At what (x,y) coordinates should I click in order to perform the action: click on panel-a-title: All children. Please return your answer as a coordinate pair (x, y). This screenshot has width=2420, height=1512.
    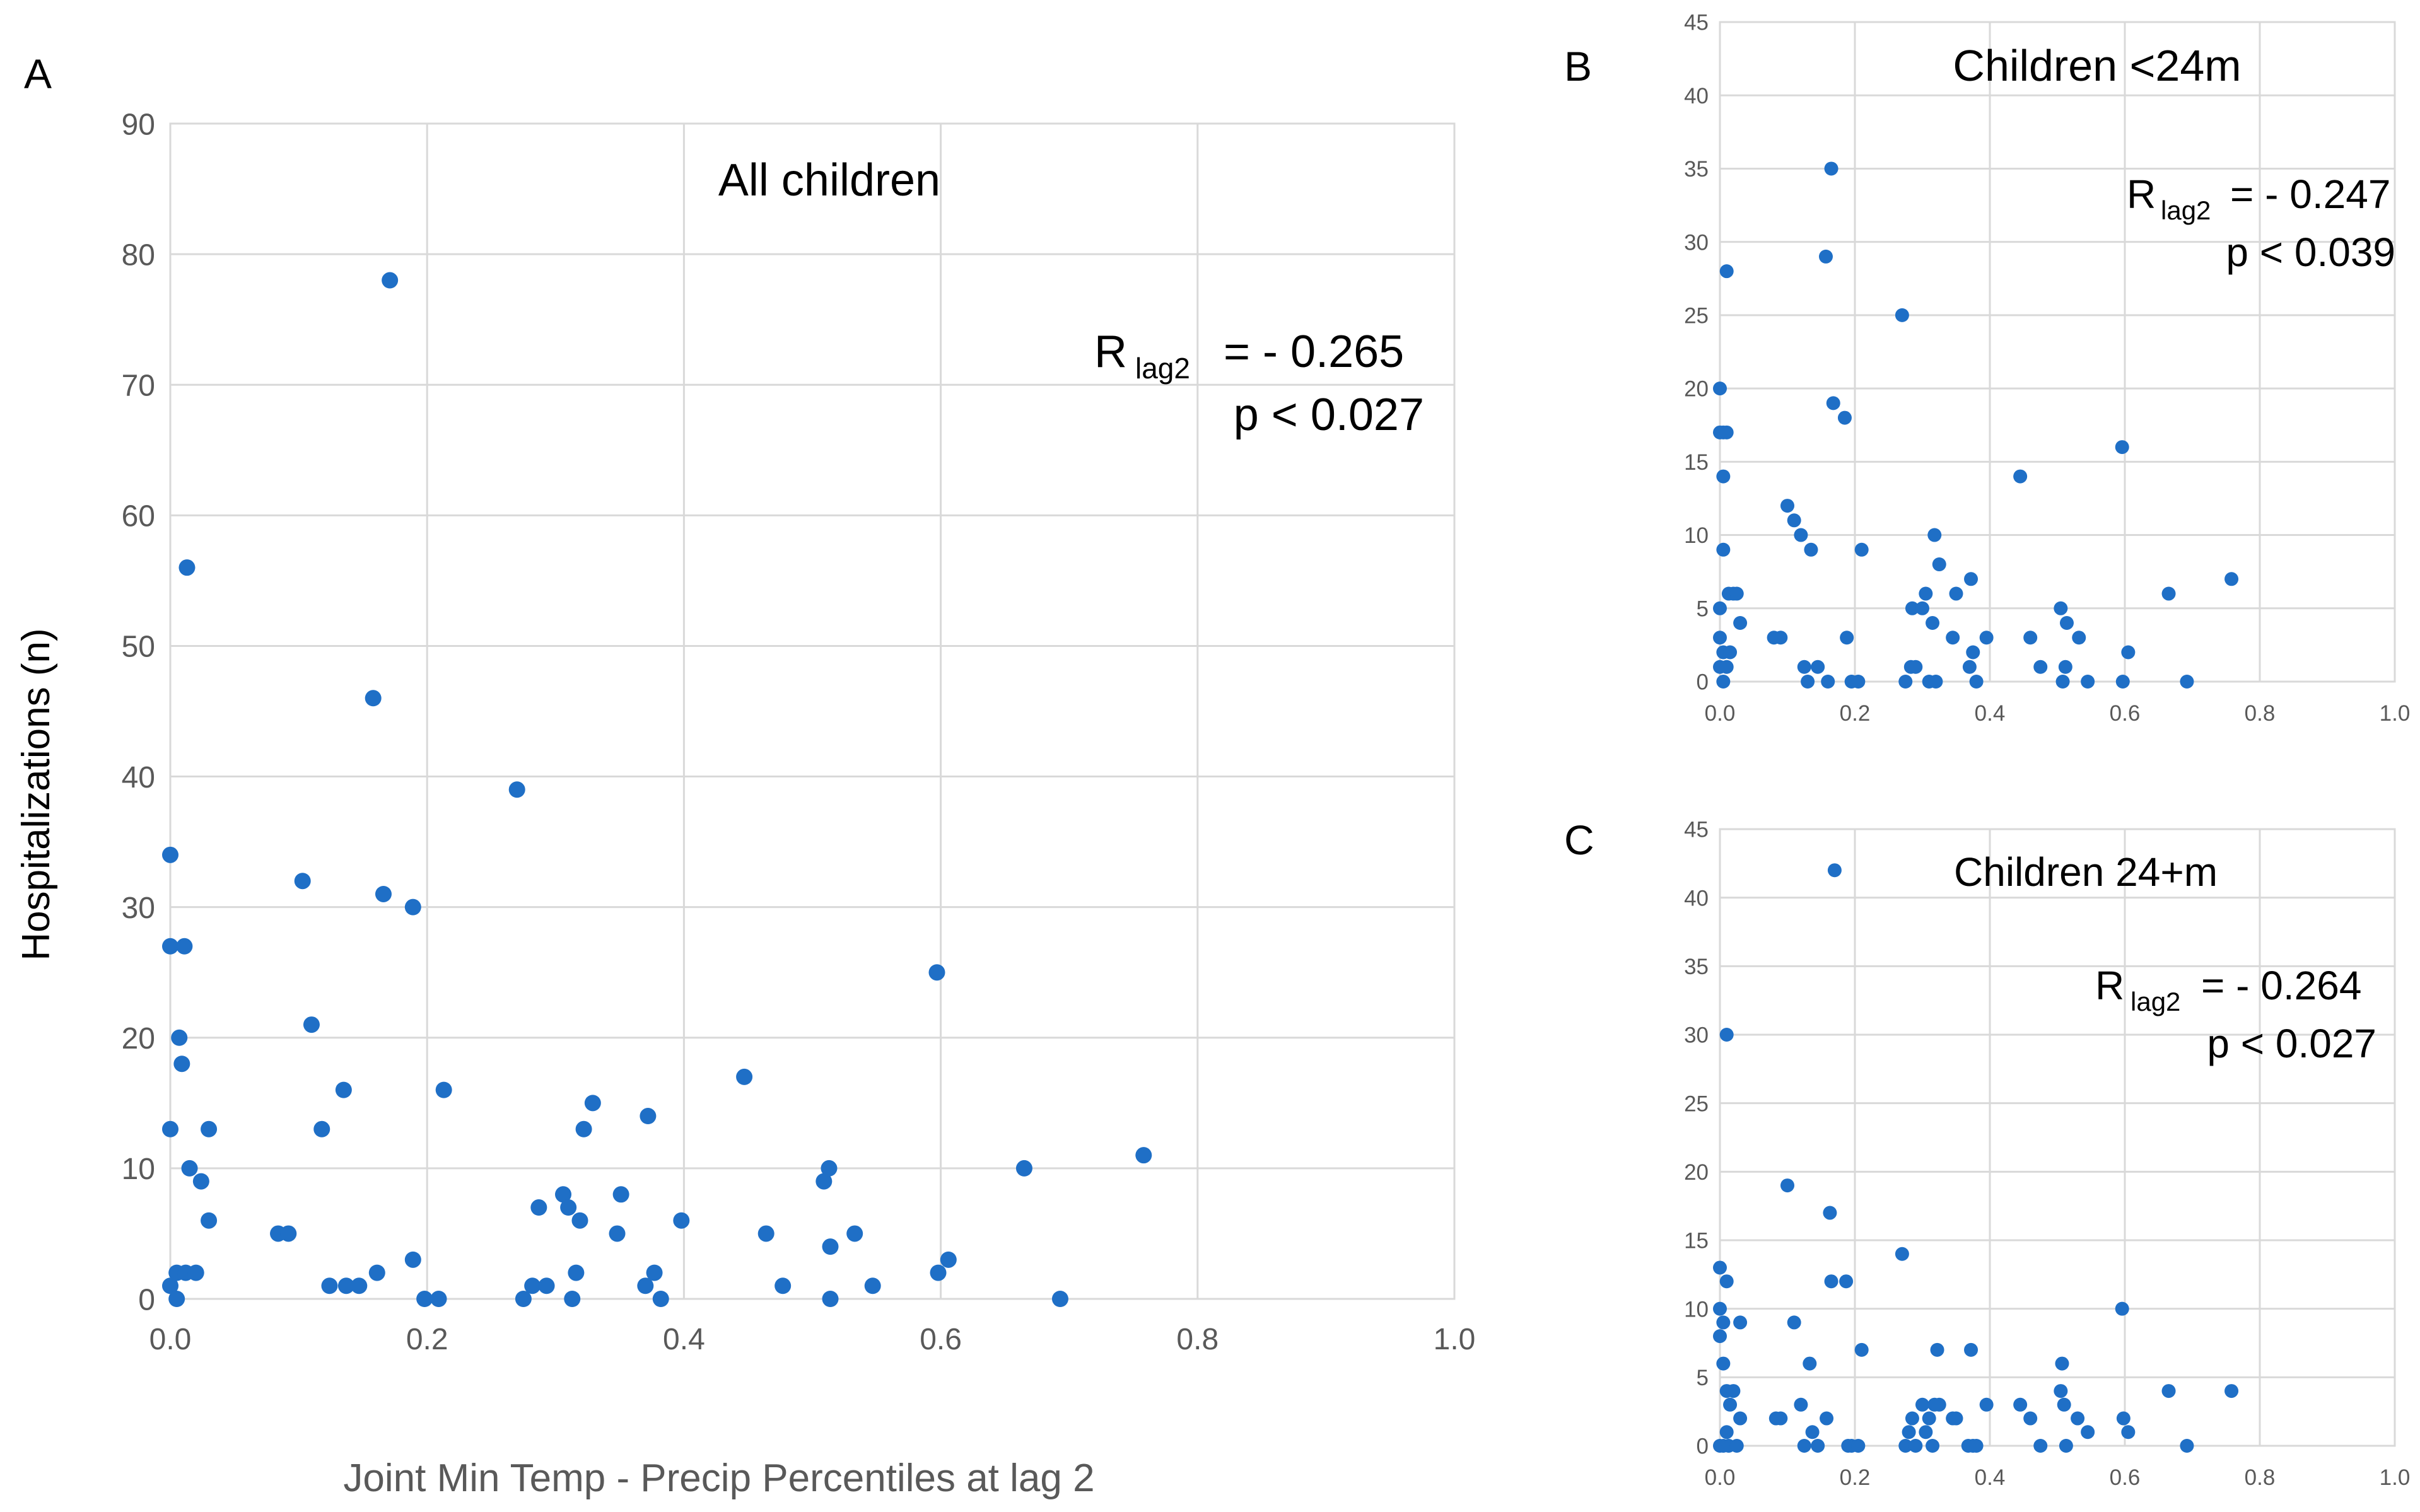
    Looking at the image, I should click on (829, 181).